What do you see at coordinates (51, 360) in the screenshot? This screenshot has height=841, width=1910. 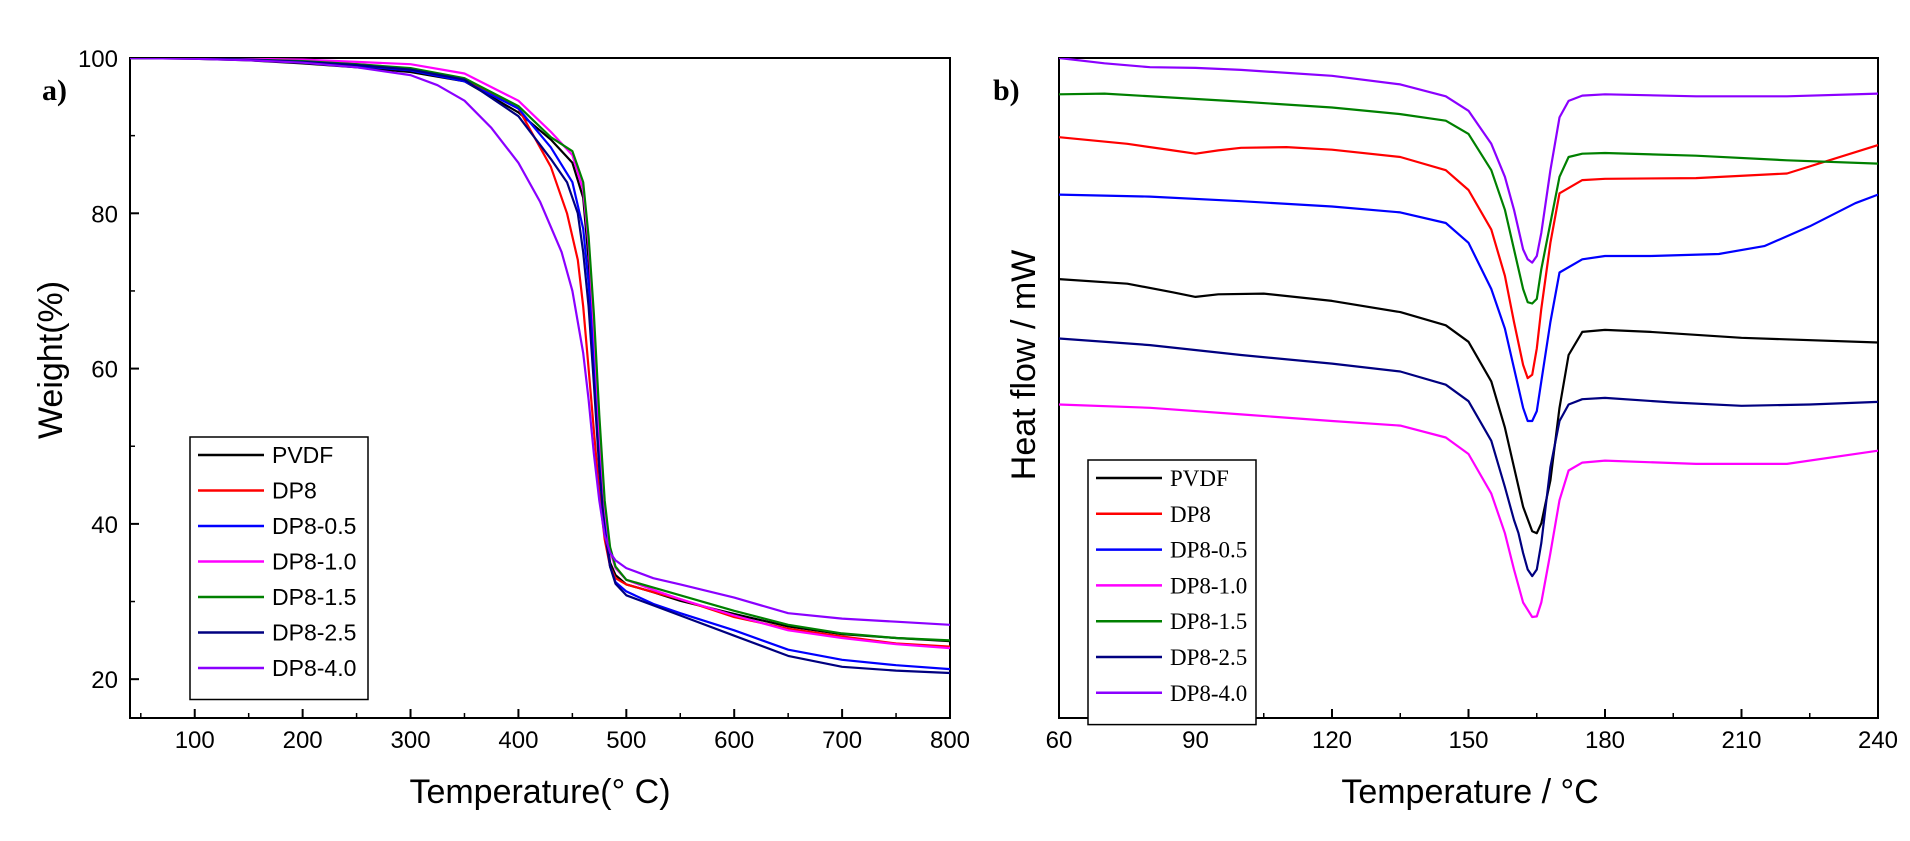 I see `panel-a-y-axis-label: Weight(%)` at bounding box center [51, 360].